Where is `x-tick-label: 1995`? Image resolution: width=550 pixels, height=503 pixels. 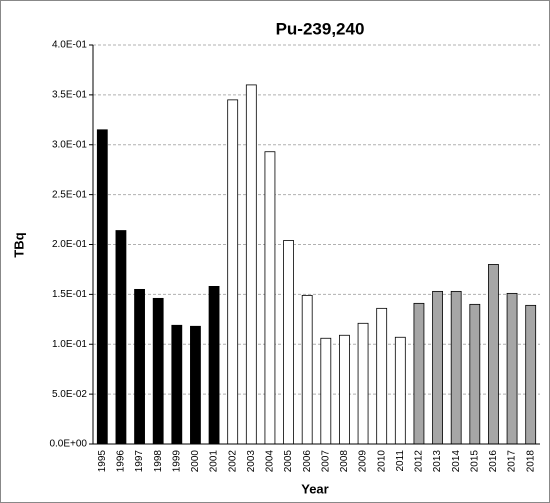
x-tick-label: 1995 is located at coordinates (102, 461).